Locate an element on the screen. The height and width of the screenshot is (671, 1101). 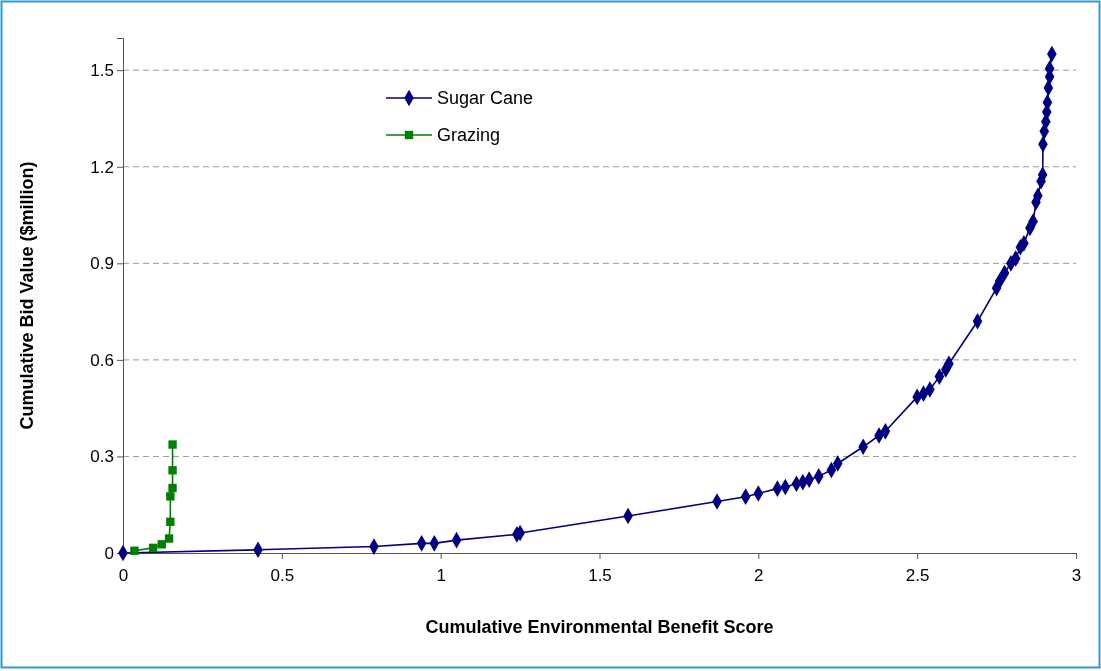
y-tick-label: 0.6 is located at coordinates (102, 360).